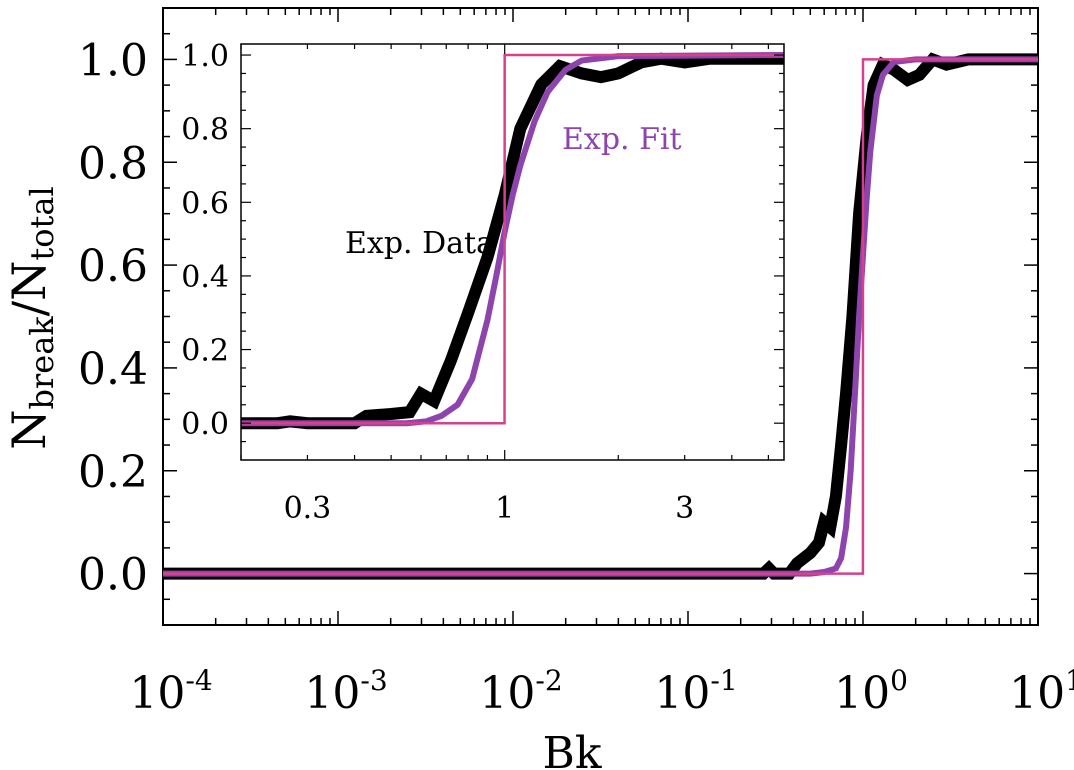 The height and width of the screenshot is (770, 1074). What do you see at coordinates (622, 139) in the screenshot?
I see `annotation-exp-fit: Exp. Fit` at bounding box center [622, 139].